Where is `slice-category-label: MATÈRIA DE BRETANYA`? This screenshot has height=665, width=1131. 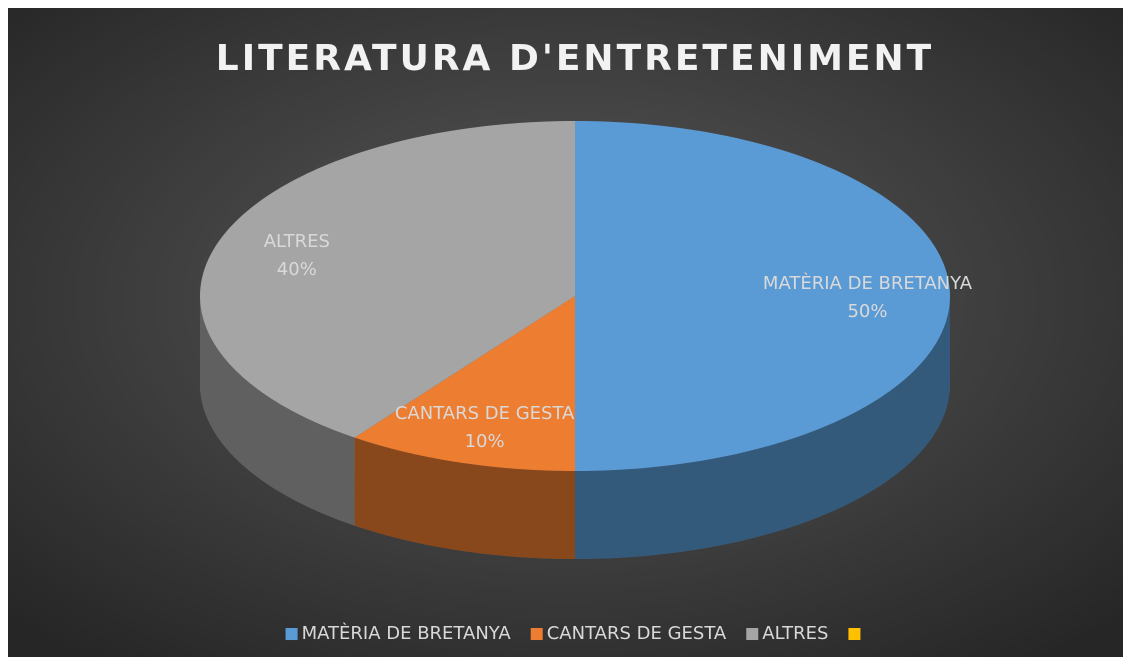 slice-category-label: MATÈRIA DE BRETANYA is located at coordinates (868, 283).